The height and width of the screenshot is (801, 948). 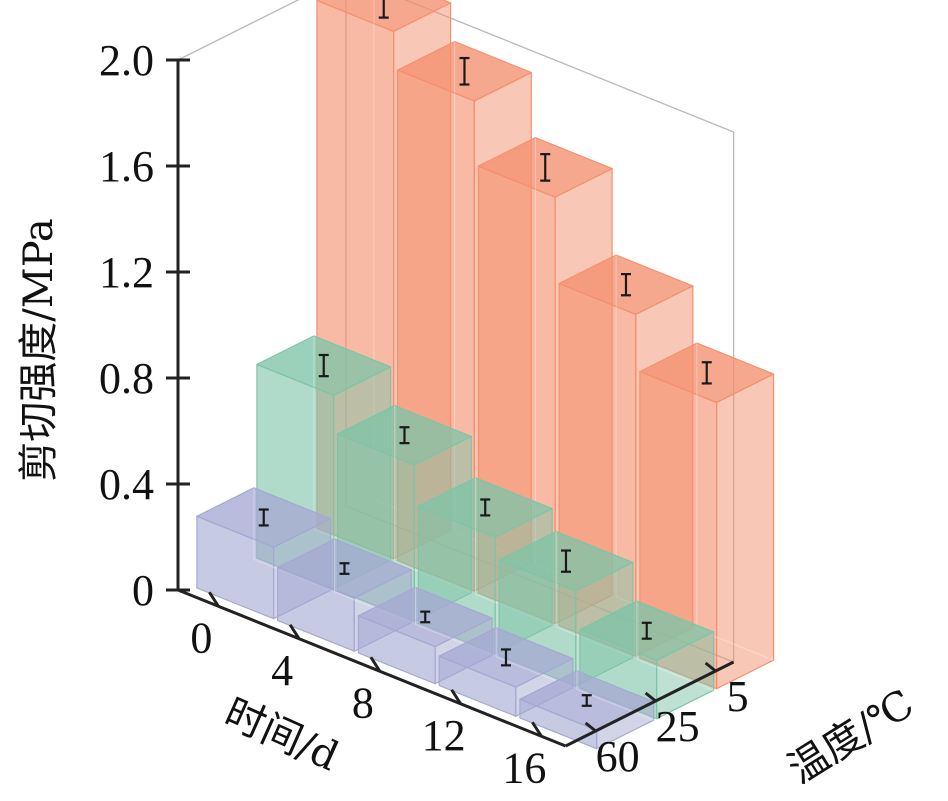 I want to click on x-tick-label: 0, so click(x=201, y=637).